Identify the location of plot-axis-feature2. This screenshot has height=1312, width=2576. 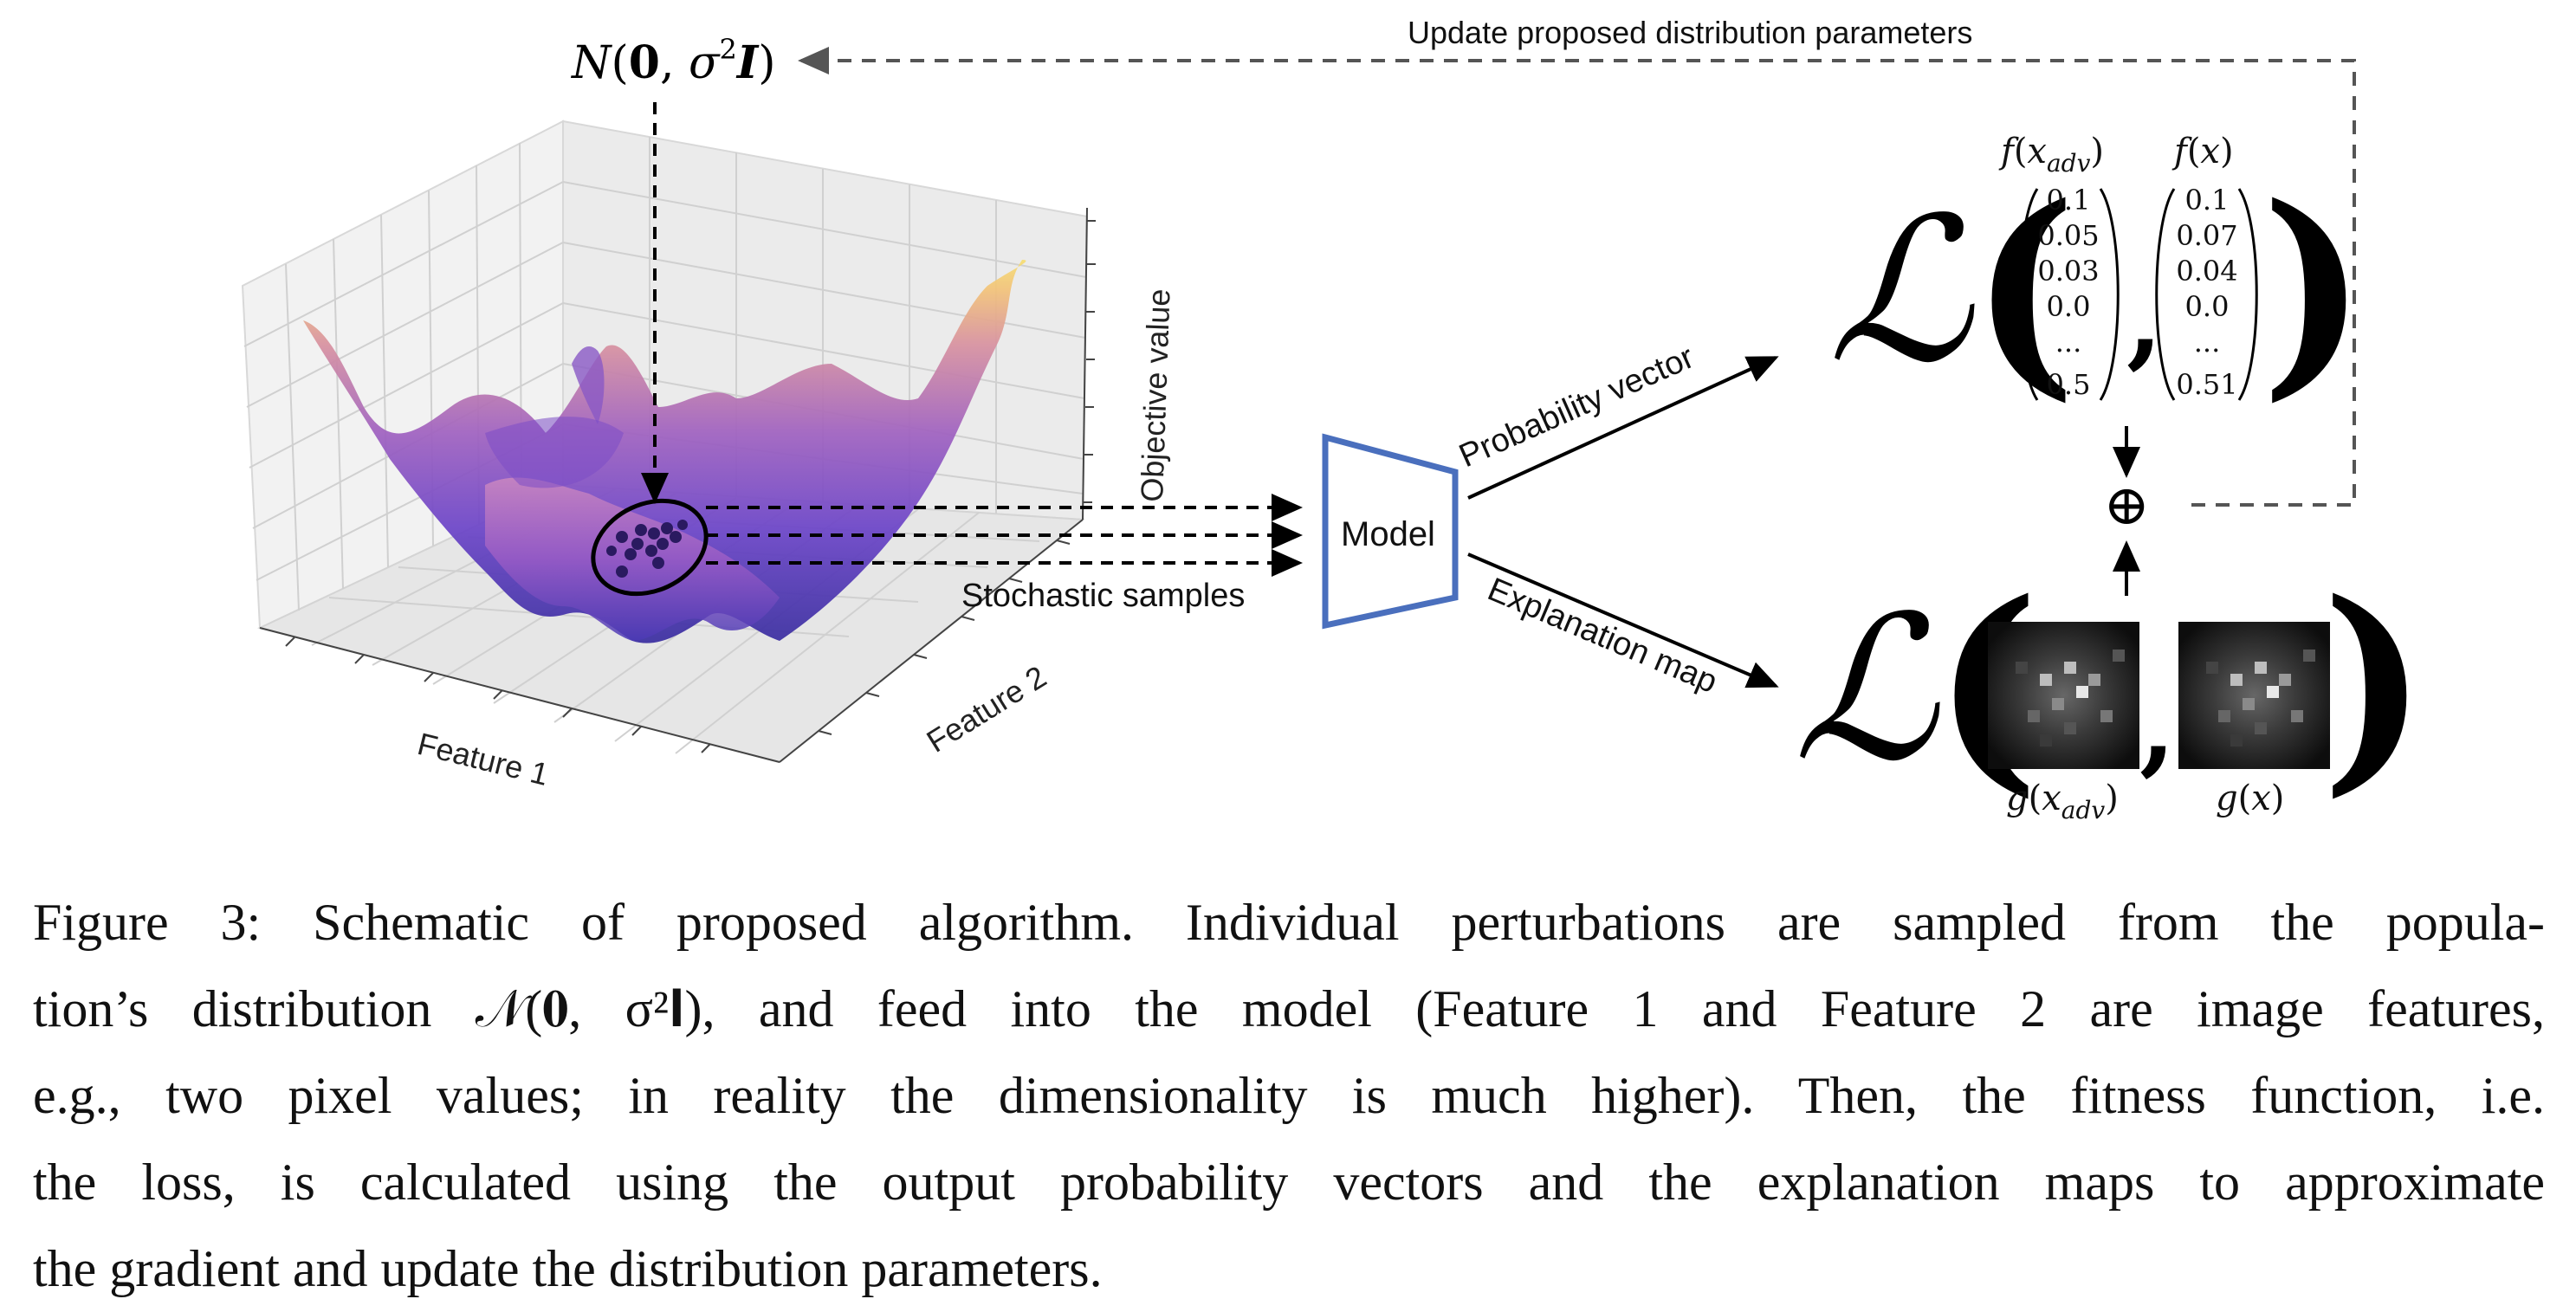
(931, 641).